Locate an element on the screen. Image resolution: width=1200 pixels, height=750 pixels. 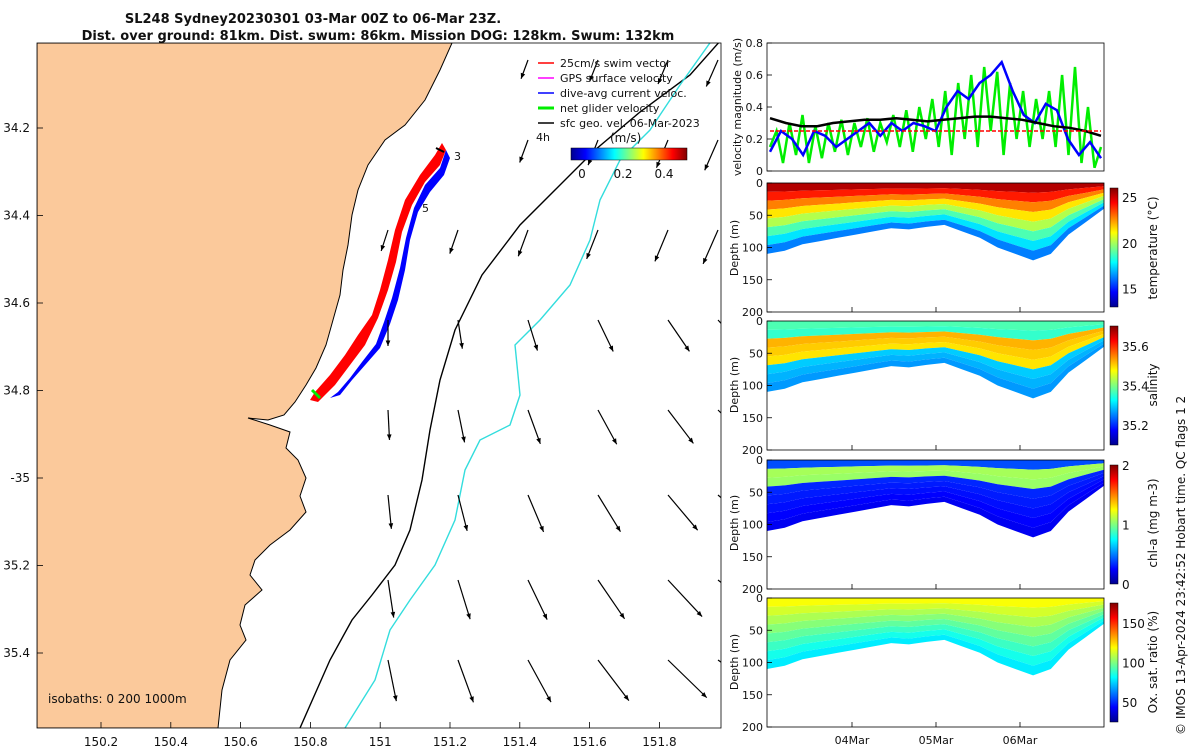
lon-tick-label: 150.4 is located at coordinates (171, 742).